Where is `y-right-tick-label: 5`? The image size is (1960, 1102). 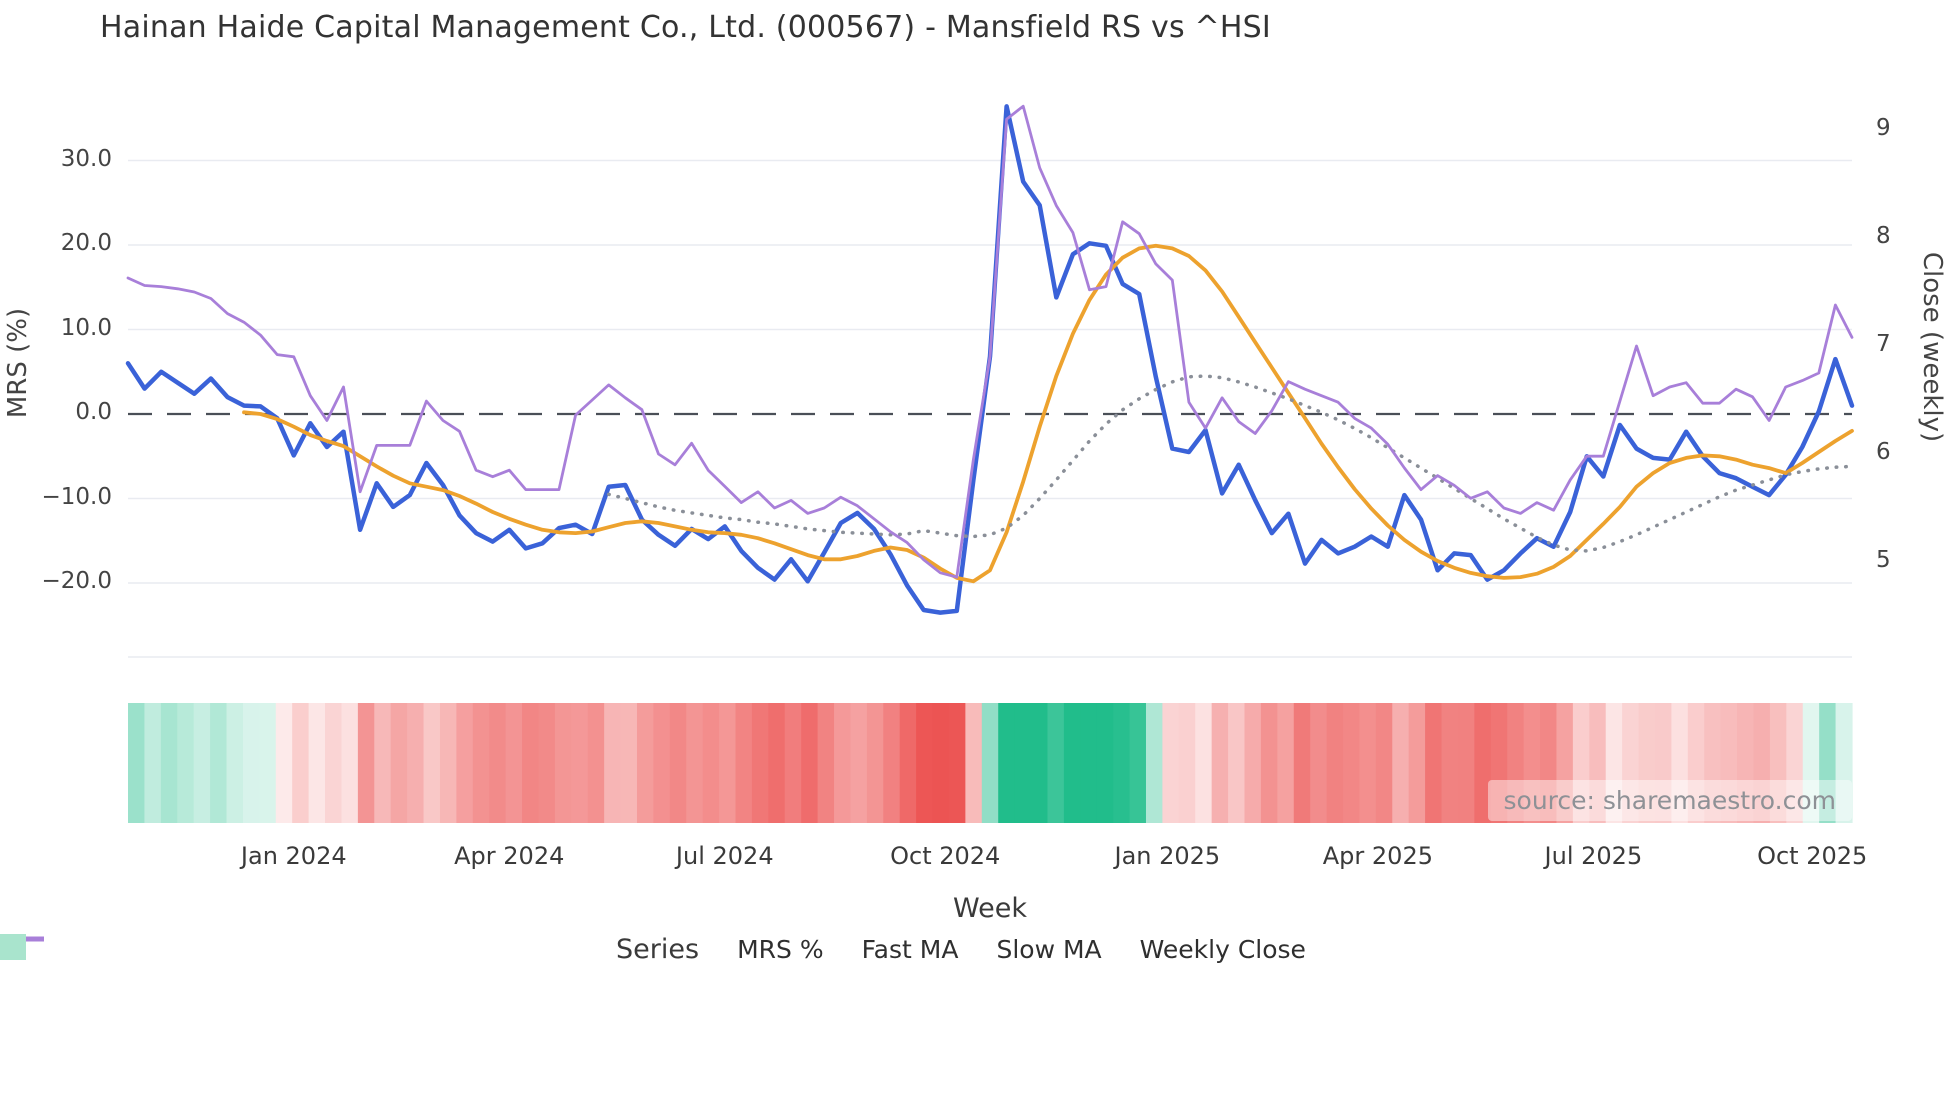
y-right-tick-label: 5 is located at coordinates (1883, 560).